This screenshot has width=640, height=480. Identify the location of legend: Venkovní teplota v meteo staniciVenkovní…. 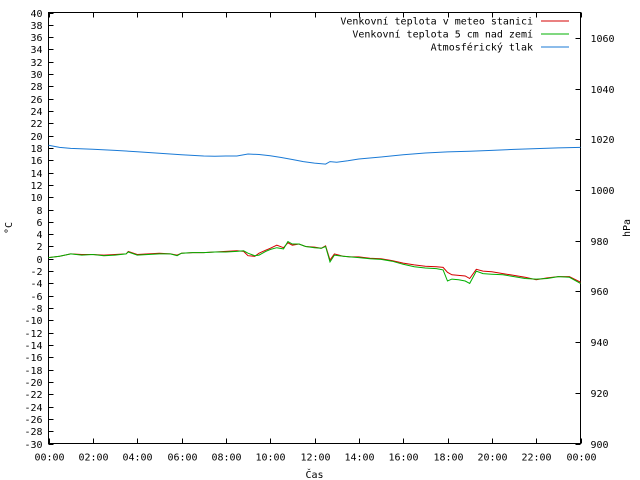
(454, 35).